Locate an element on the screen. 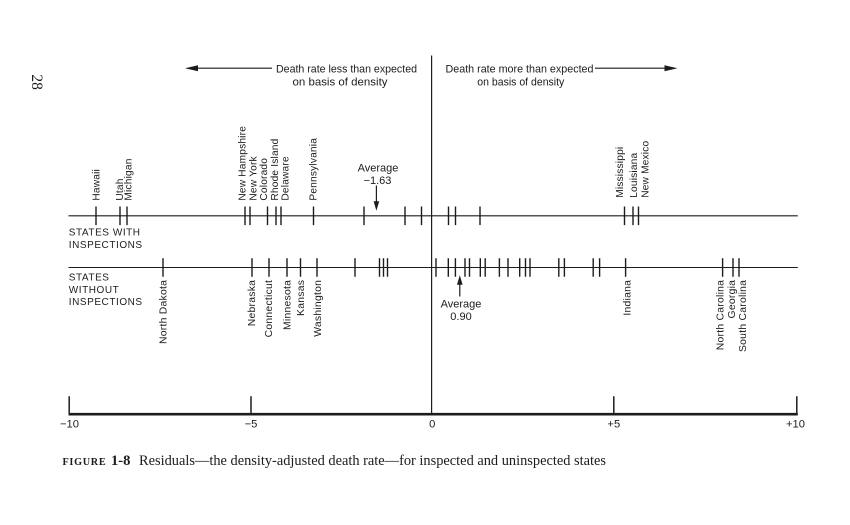  svg-text: Death rate less than expected is located at coordinates (346, 69).